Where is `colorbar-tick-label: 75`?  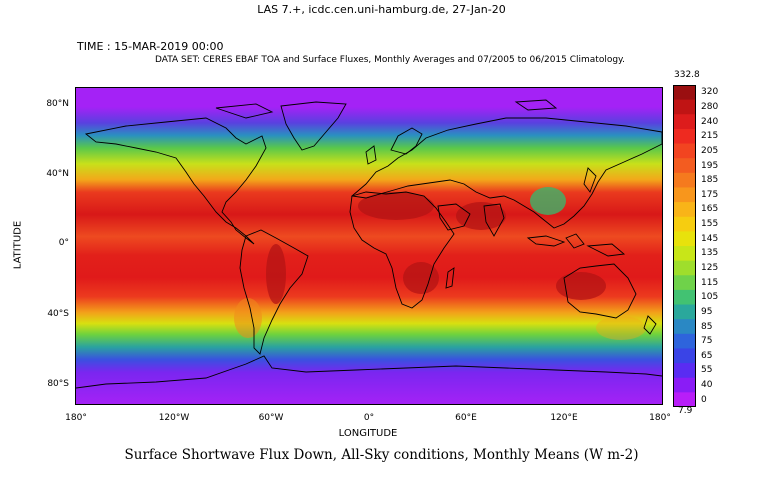
colorbar-tick-label: 75 is located at coordinates (707, 341).